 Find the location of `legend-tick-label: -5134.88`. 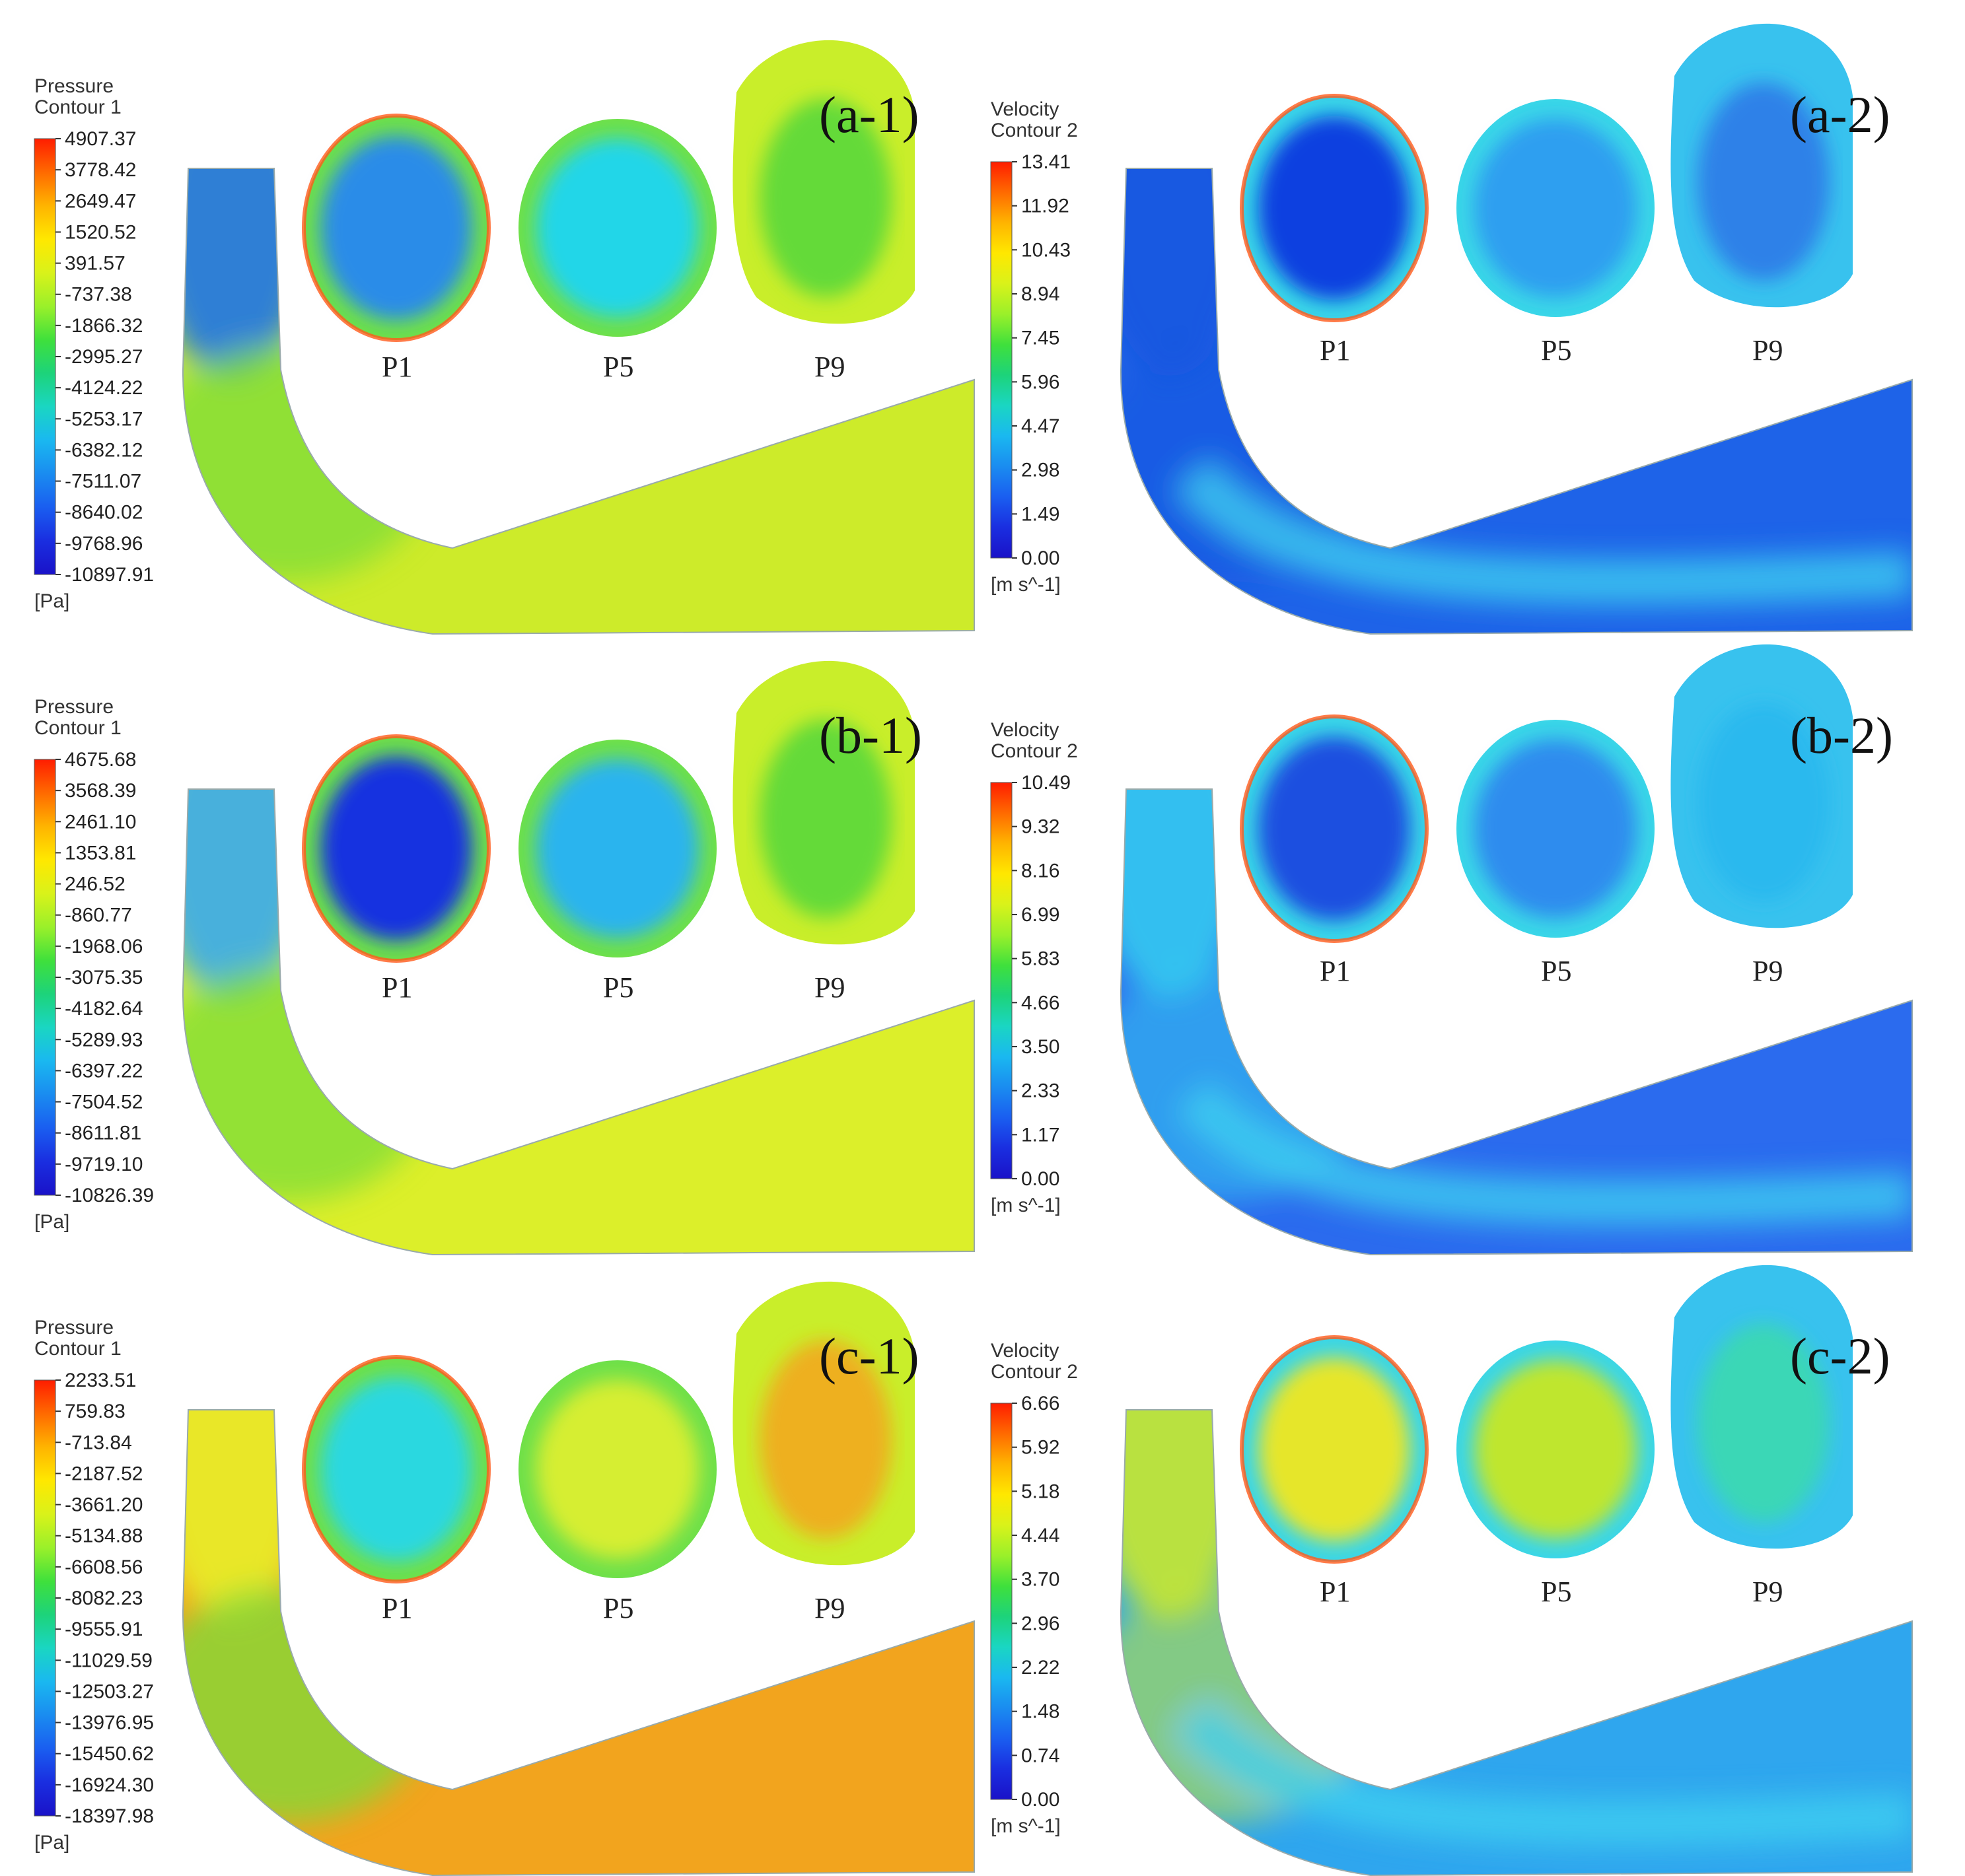

legend-tick-label: -5134.88 is located at coordinates (104, 1536).